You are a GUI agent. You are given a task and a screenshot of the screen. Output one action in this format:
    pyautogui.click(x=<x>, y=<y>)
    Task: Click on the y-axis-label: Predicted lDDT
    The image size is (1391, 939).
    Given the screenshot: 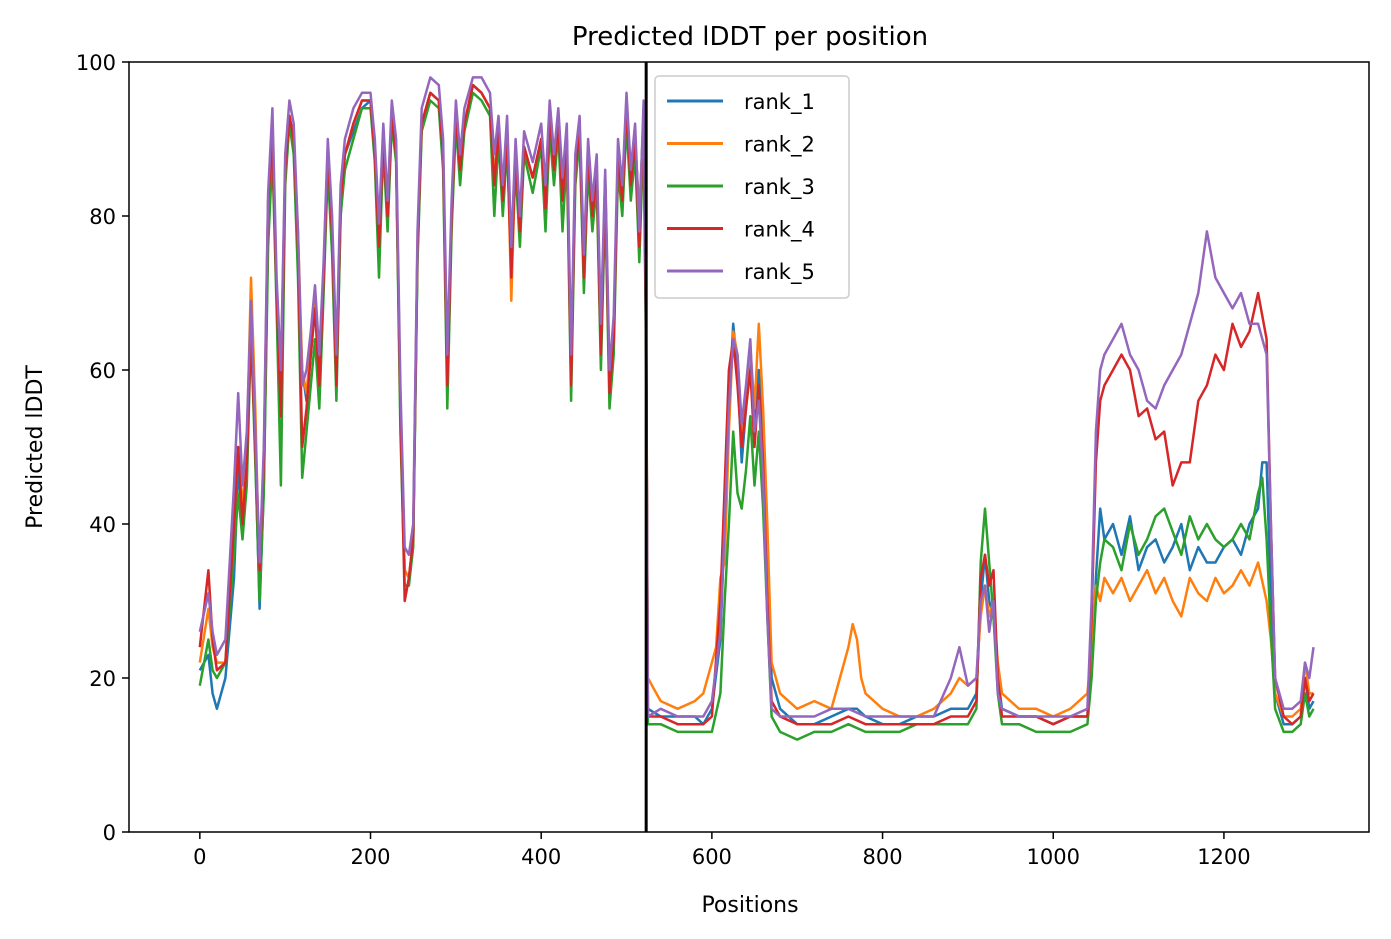 What is the action you would take?
    pyautogui.click(x=35, y=447)
    